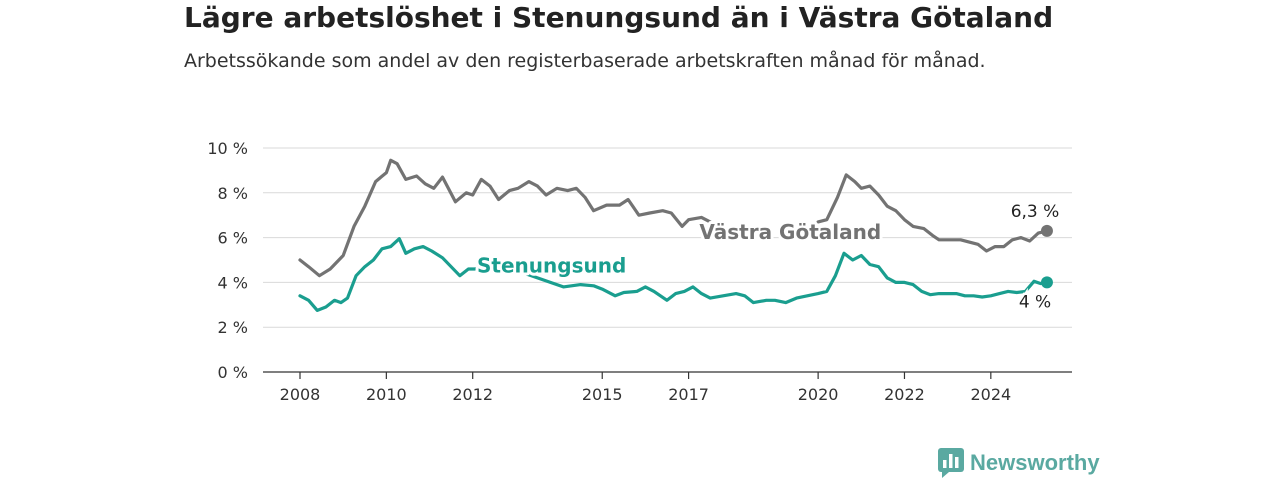 Image resolution: width=1280 pixels, height=480 pixels. What do you see at coordinates (1035, 212) in the screenshot?
I see `end-value-label-v-stra-g-taland: 6,3 %` at bounding box center [1035, 212].